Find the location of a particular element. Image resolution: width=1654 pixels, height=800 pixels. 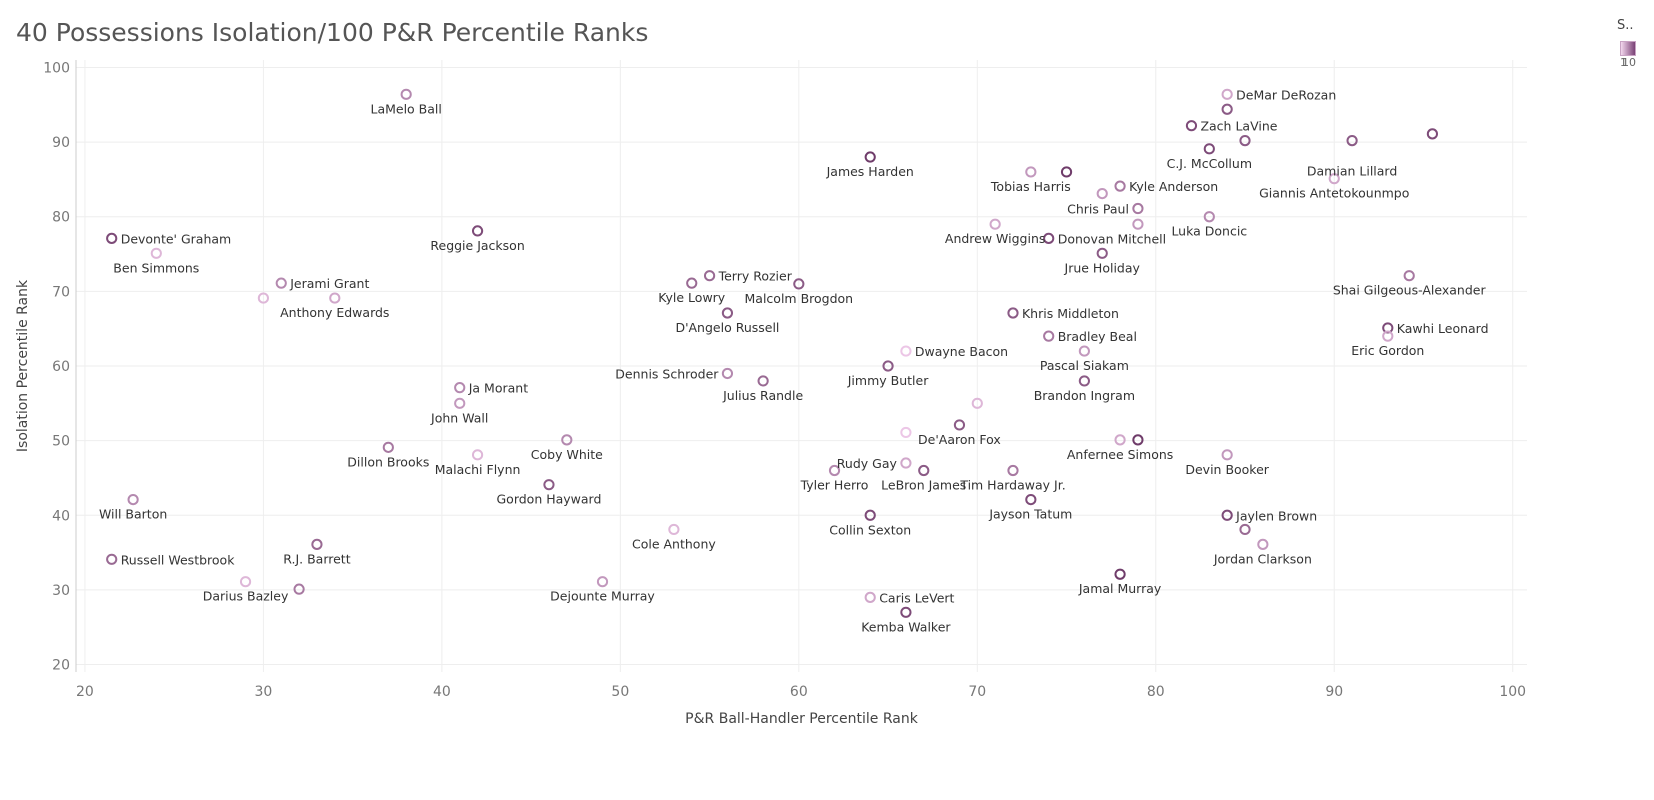

x-tick-label: 30 is located at coordinates (263, 692).